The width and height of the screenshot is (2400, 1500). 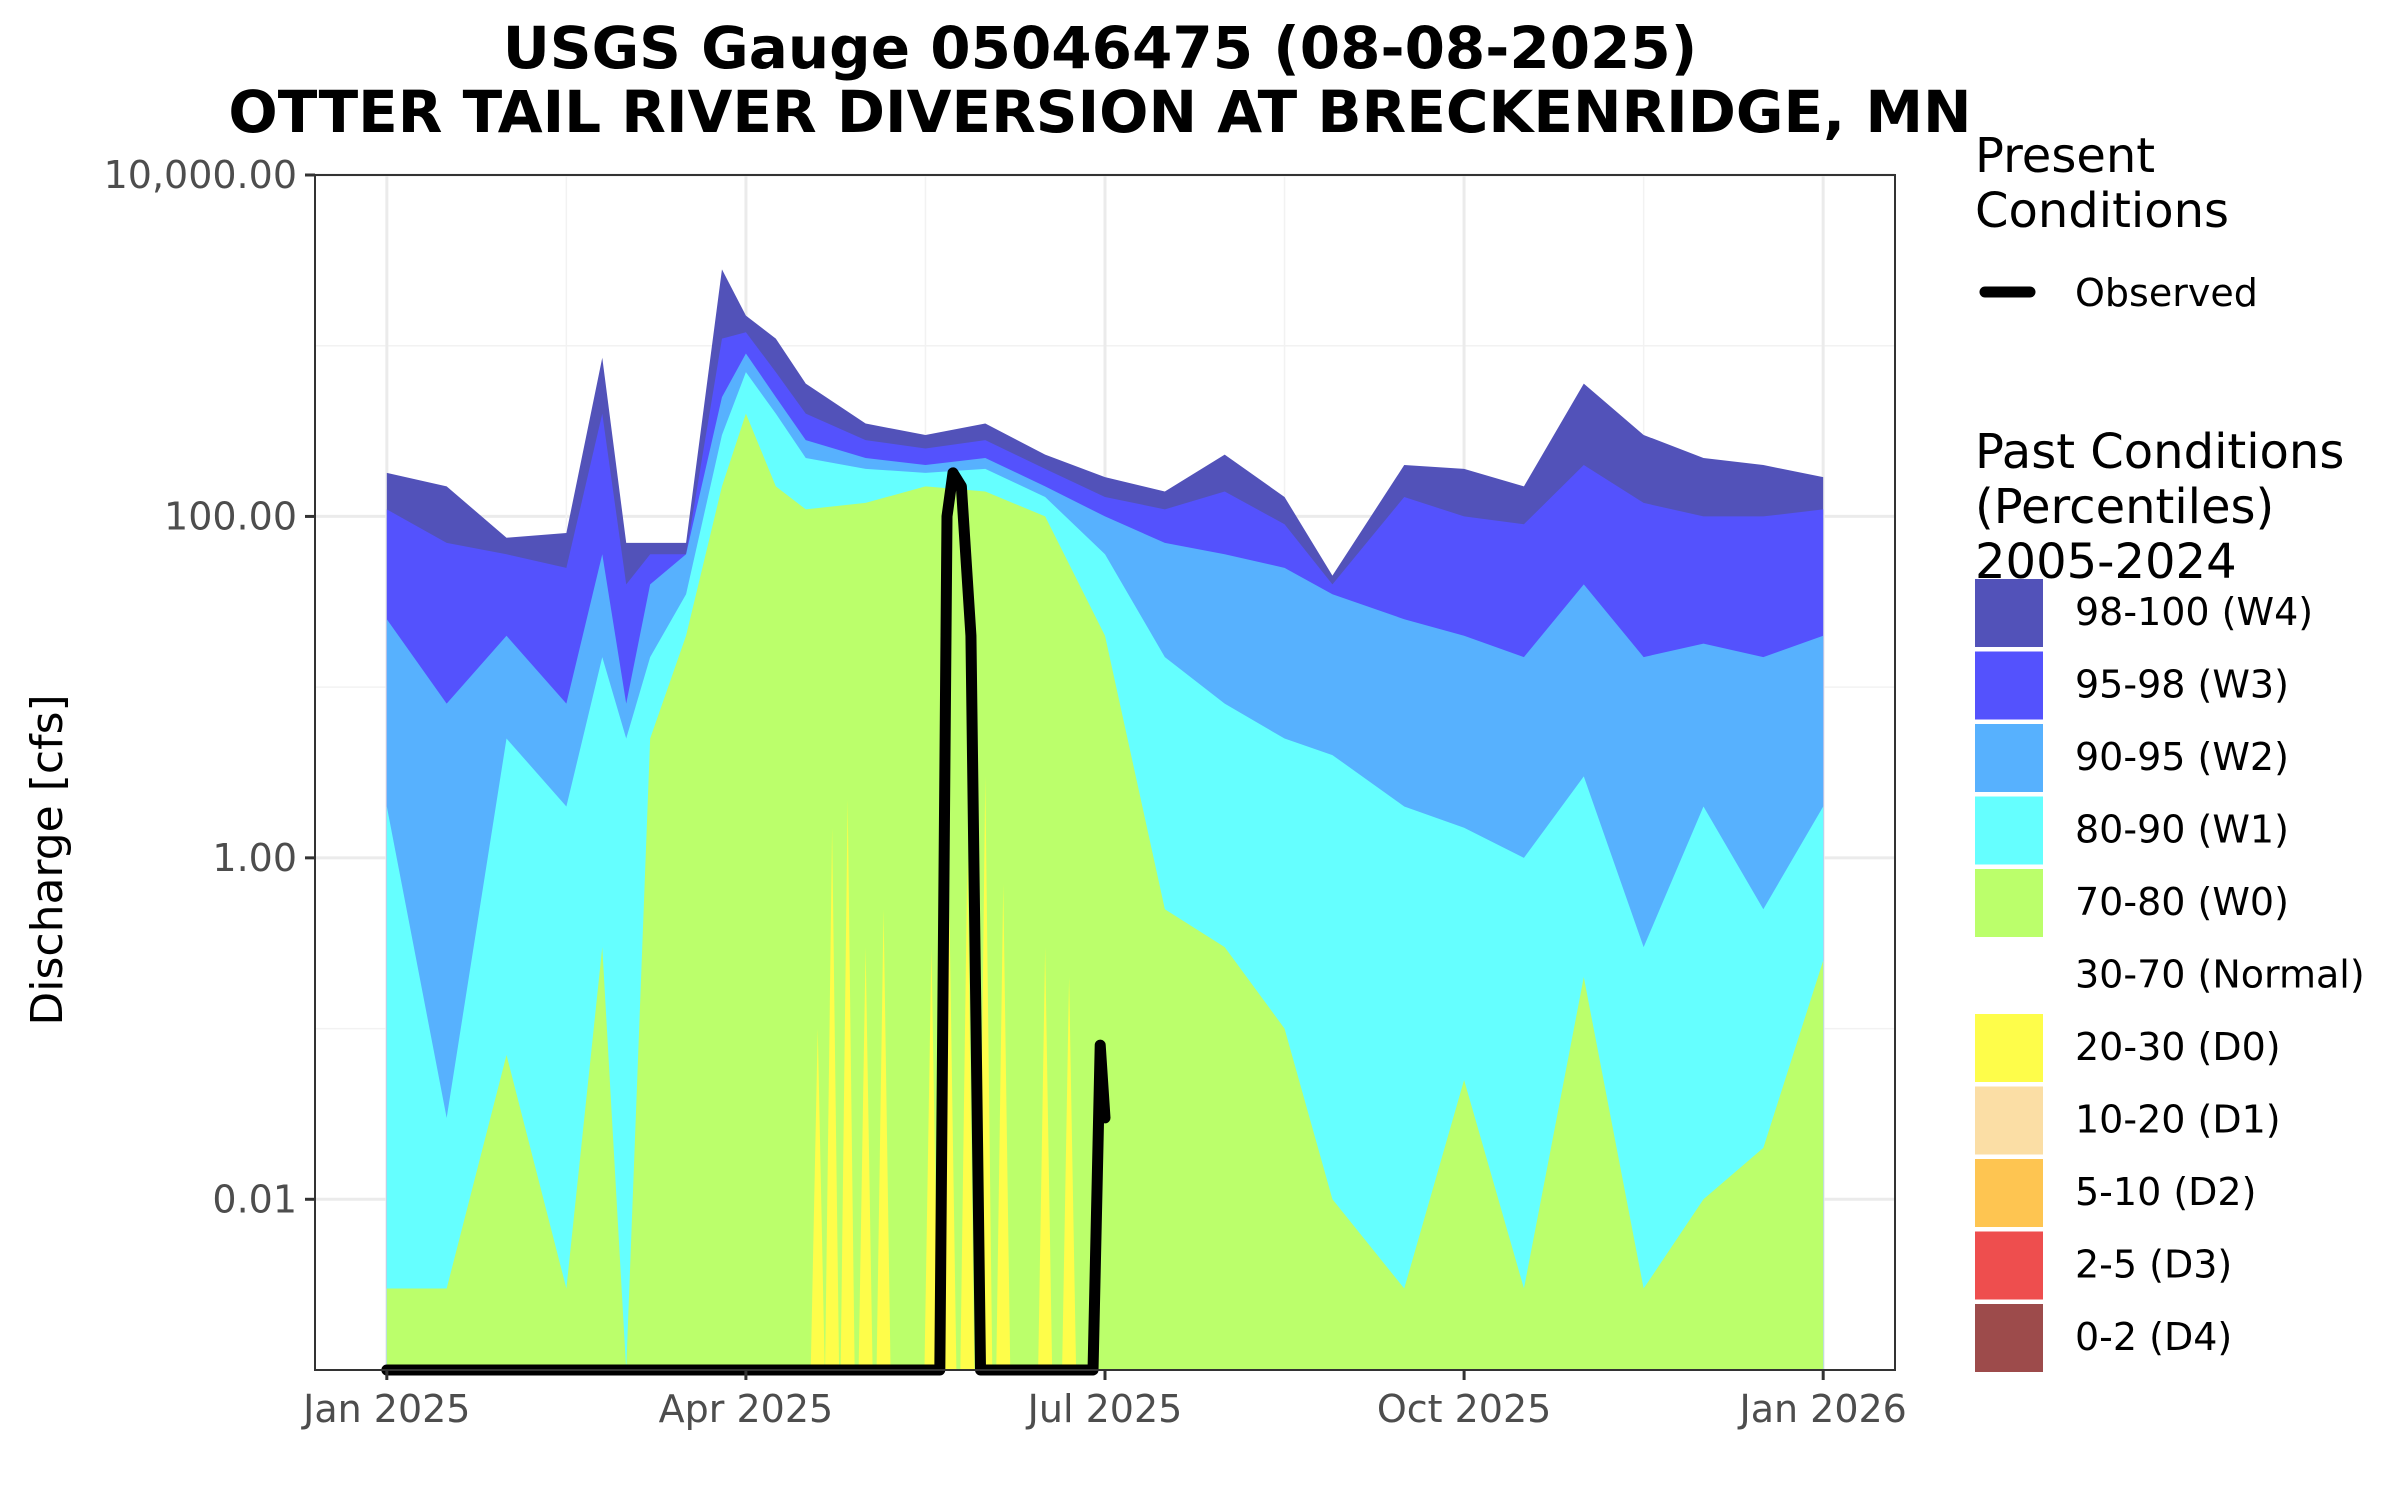 I want to click on x-tick-label: Jul 2025, so click(x=1104, y=1409).